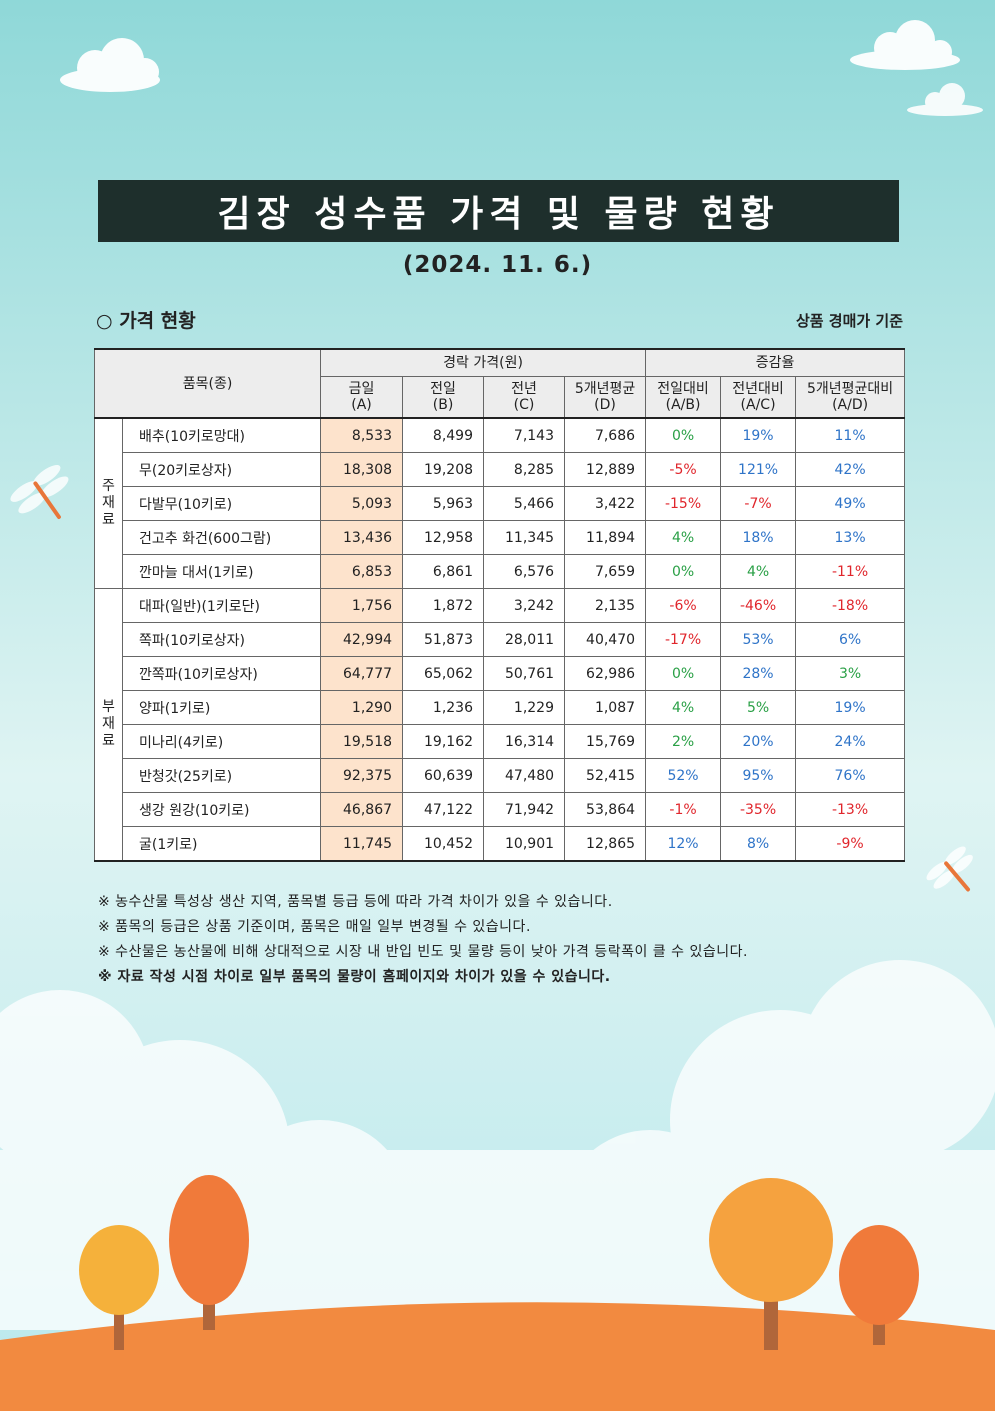 The image size is (995, 1411). What do you see at coordinates (683, 503) in the screenshot?
I see `rate-vs-day: -15%` at bounding box center [683, 503].